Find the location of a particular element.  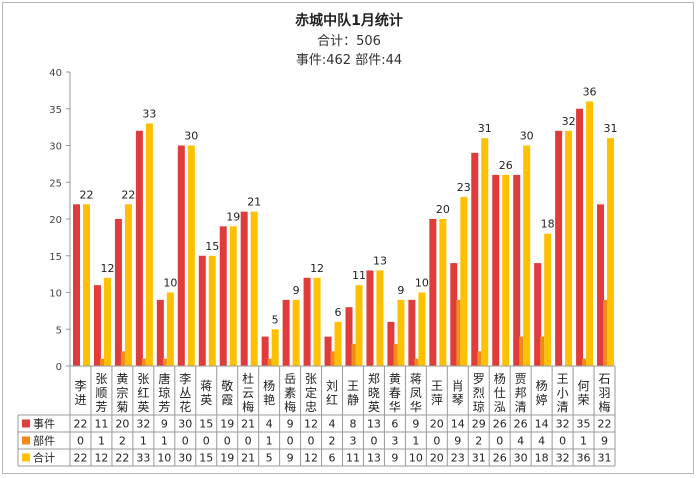

category-label: 黄宗菊 is located at coordinates (122, 393).